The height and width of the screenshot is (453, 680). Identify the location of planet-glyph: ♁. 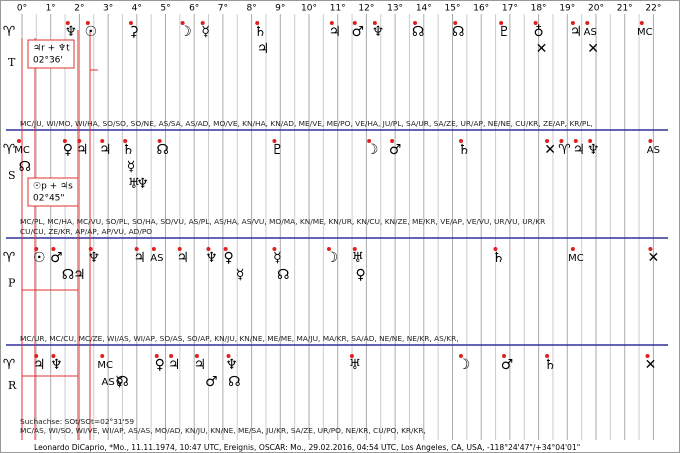
(538, 32).